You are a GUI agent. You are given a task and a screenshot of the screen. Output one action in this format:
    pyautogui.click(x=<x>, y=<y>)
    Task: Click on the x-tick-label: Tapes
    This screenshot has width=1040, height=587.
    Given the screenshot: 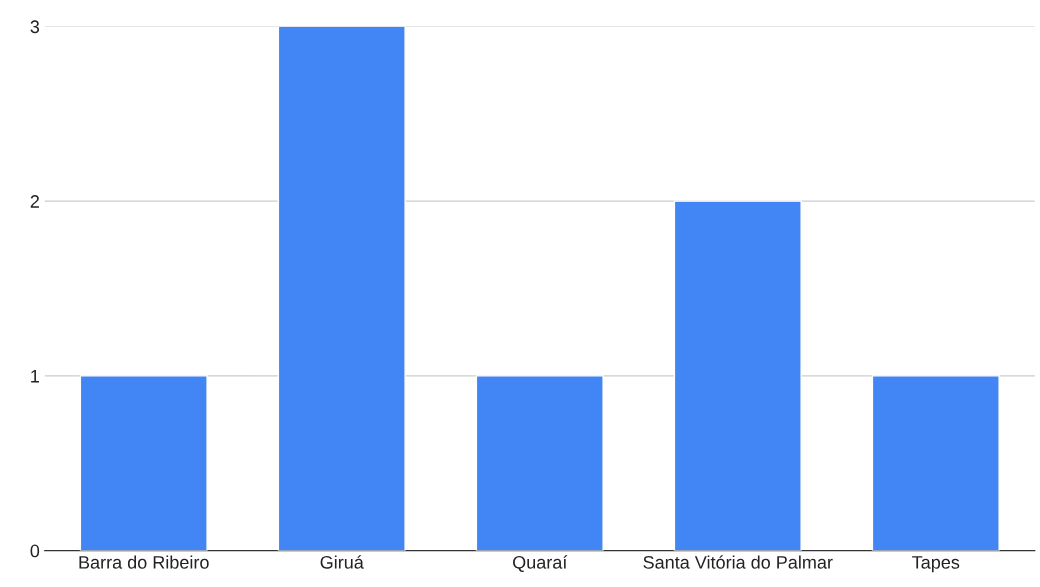 What is the action you would take?
    pyautogui.click(x=936, y=564)
    